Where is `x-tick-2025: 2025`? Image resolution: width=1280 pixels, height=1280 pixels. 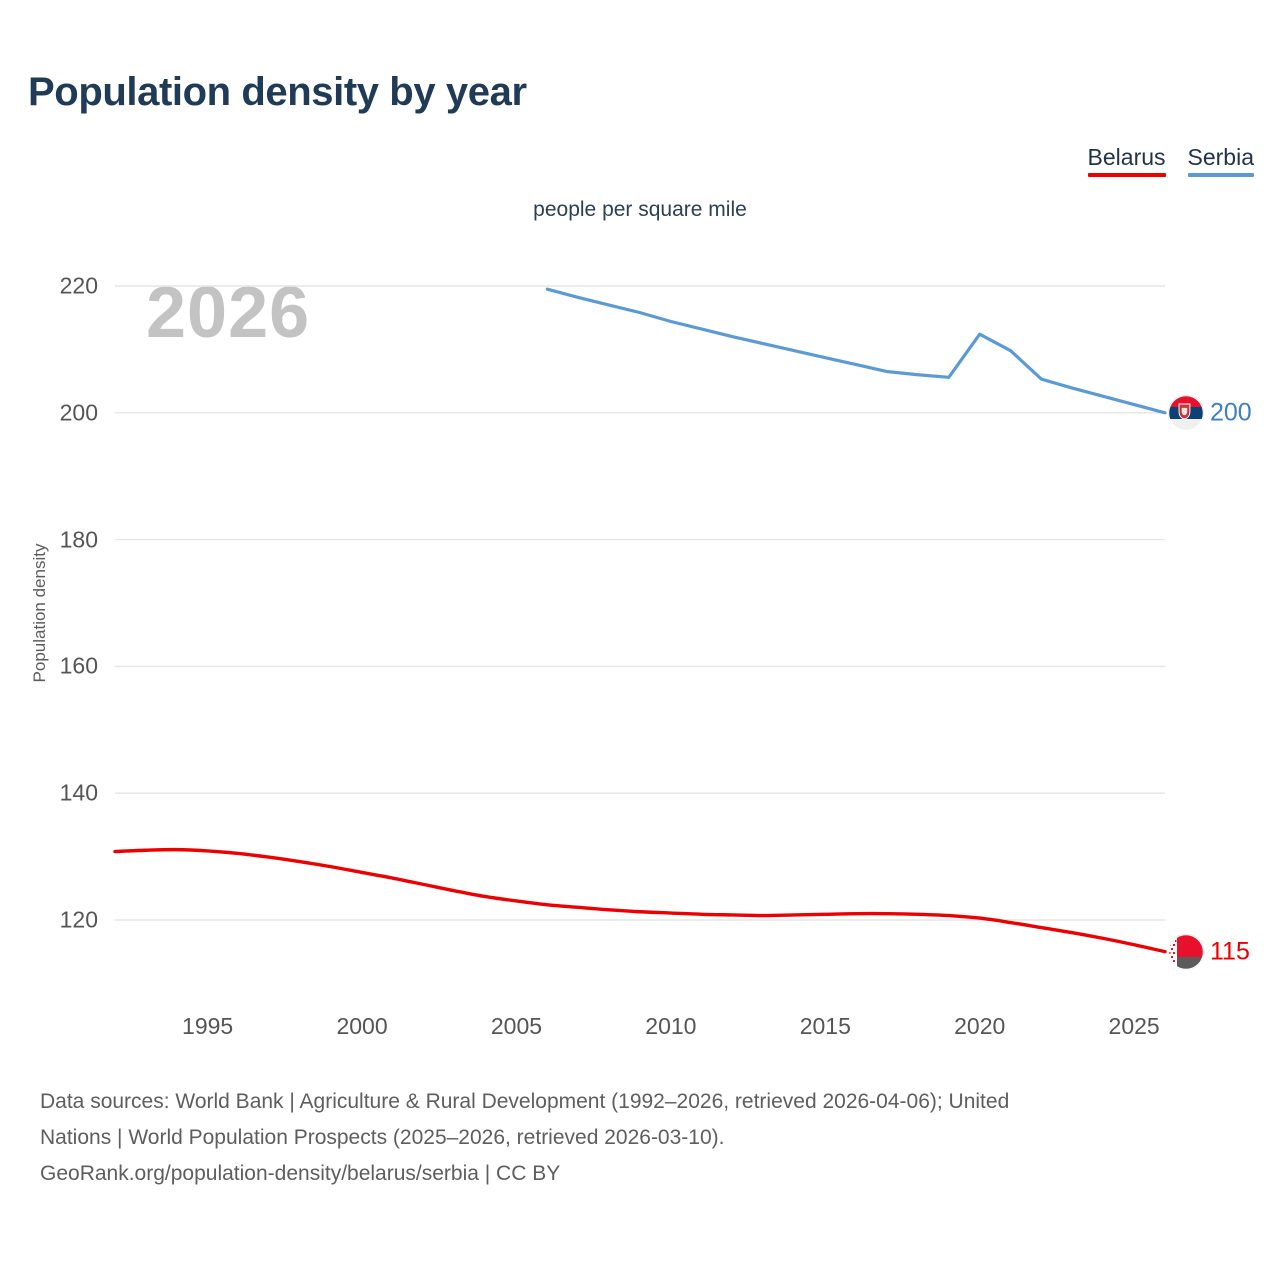 x-tick-2025: 2025 is located at coordinates (1134, 1026).